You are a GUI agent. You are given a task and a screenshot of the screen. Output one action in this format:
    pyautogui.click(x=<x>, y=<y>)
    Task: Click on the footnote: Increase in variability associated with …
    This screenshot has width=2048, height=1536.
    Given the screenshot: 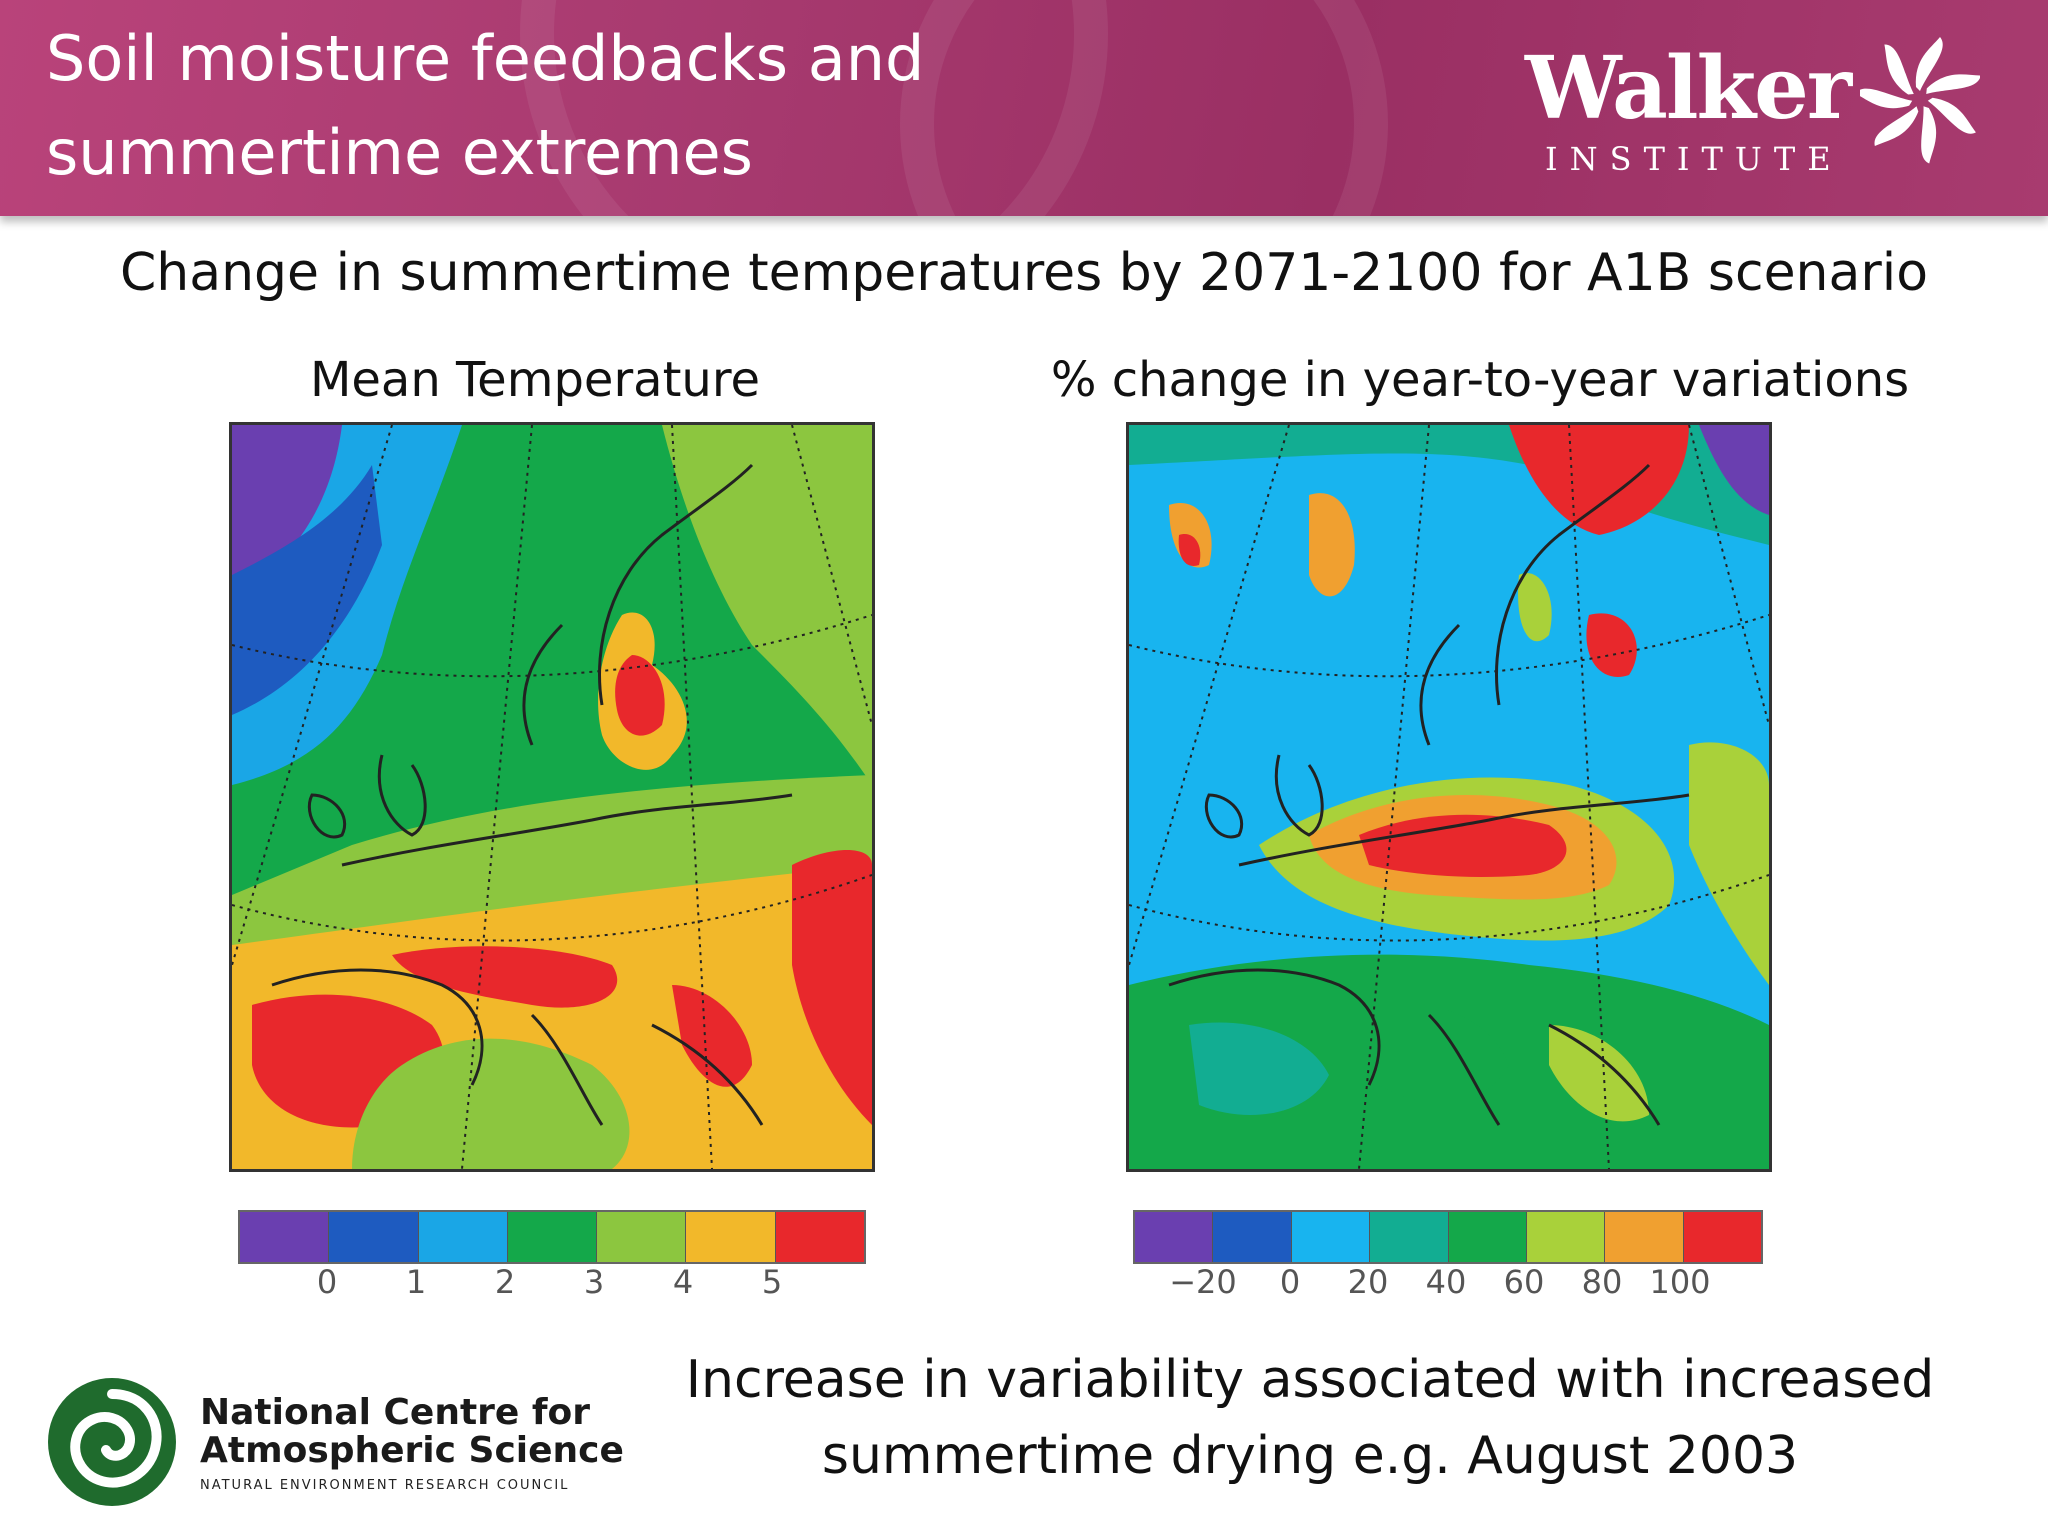 What is the action you would take?
    pyautogui.click(x=1310, y=1418)
    